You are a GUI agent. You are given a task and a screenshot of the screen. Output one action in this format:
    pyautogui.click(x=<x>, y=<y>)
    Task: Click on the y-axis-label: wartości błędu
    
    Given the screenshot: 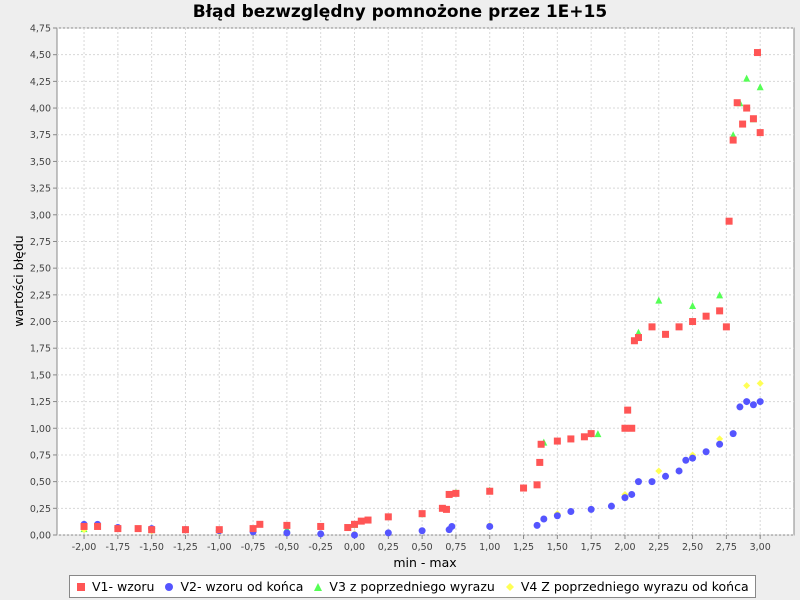 What is the action you would take?
    pyautogui.click(x=18, y=280)
    